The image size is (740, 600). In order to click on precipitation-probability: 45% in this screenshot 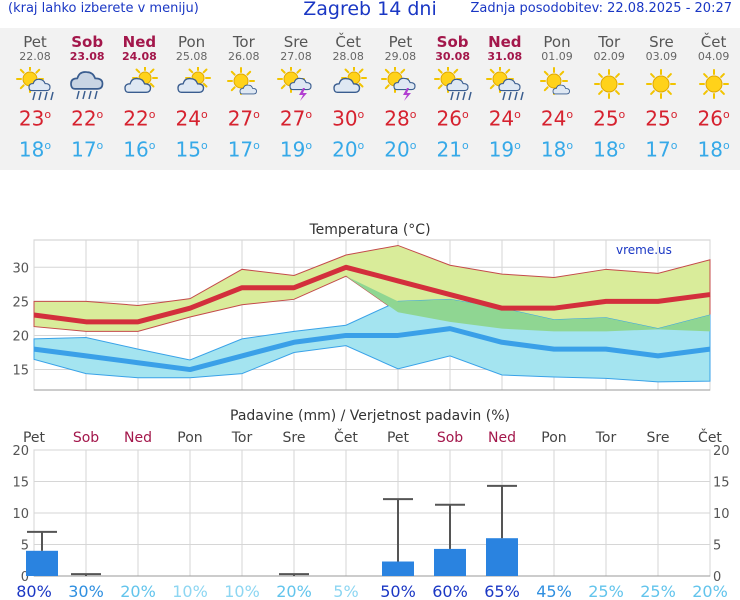, I will do `click(554, 591)`.